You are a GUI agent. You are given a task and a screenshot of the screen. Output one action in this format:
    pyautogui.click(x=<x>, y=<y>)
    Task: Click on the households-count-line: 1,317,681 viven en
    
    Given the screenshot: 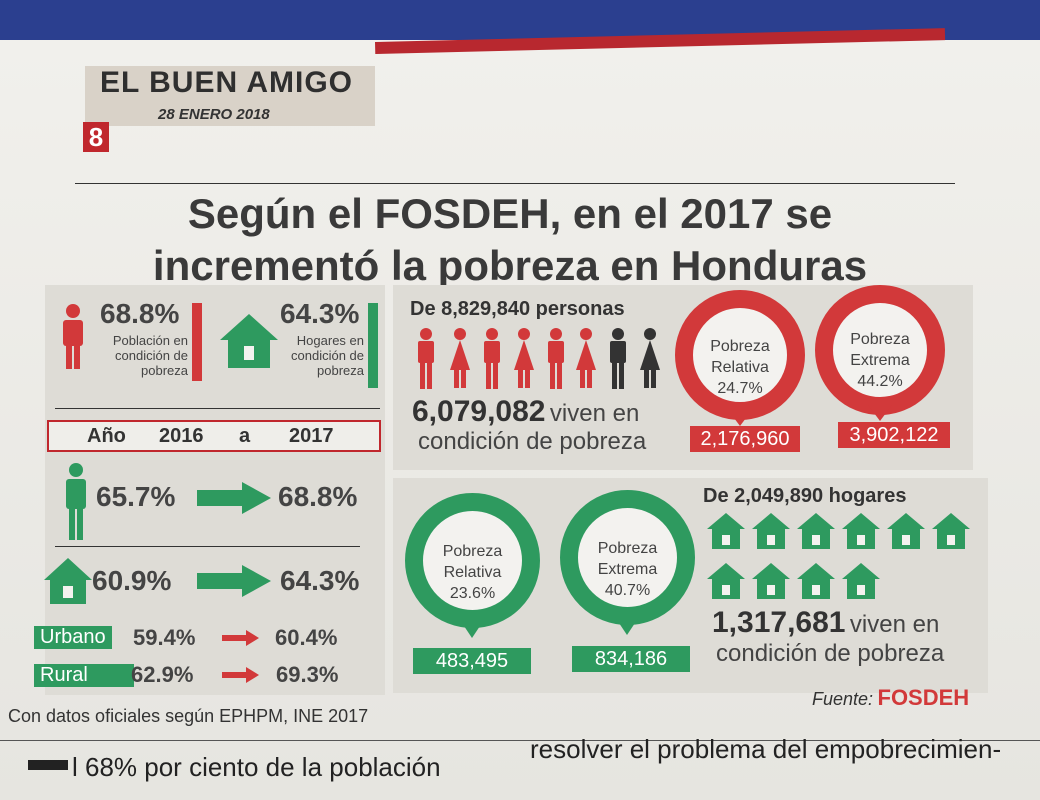 What is the action you would take?
    pyautogui.click(x=825, y=623)
    